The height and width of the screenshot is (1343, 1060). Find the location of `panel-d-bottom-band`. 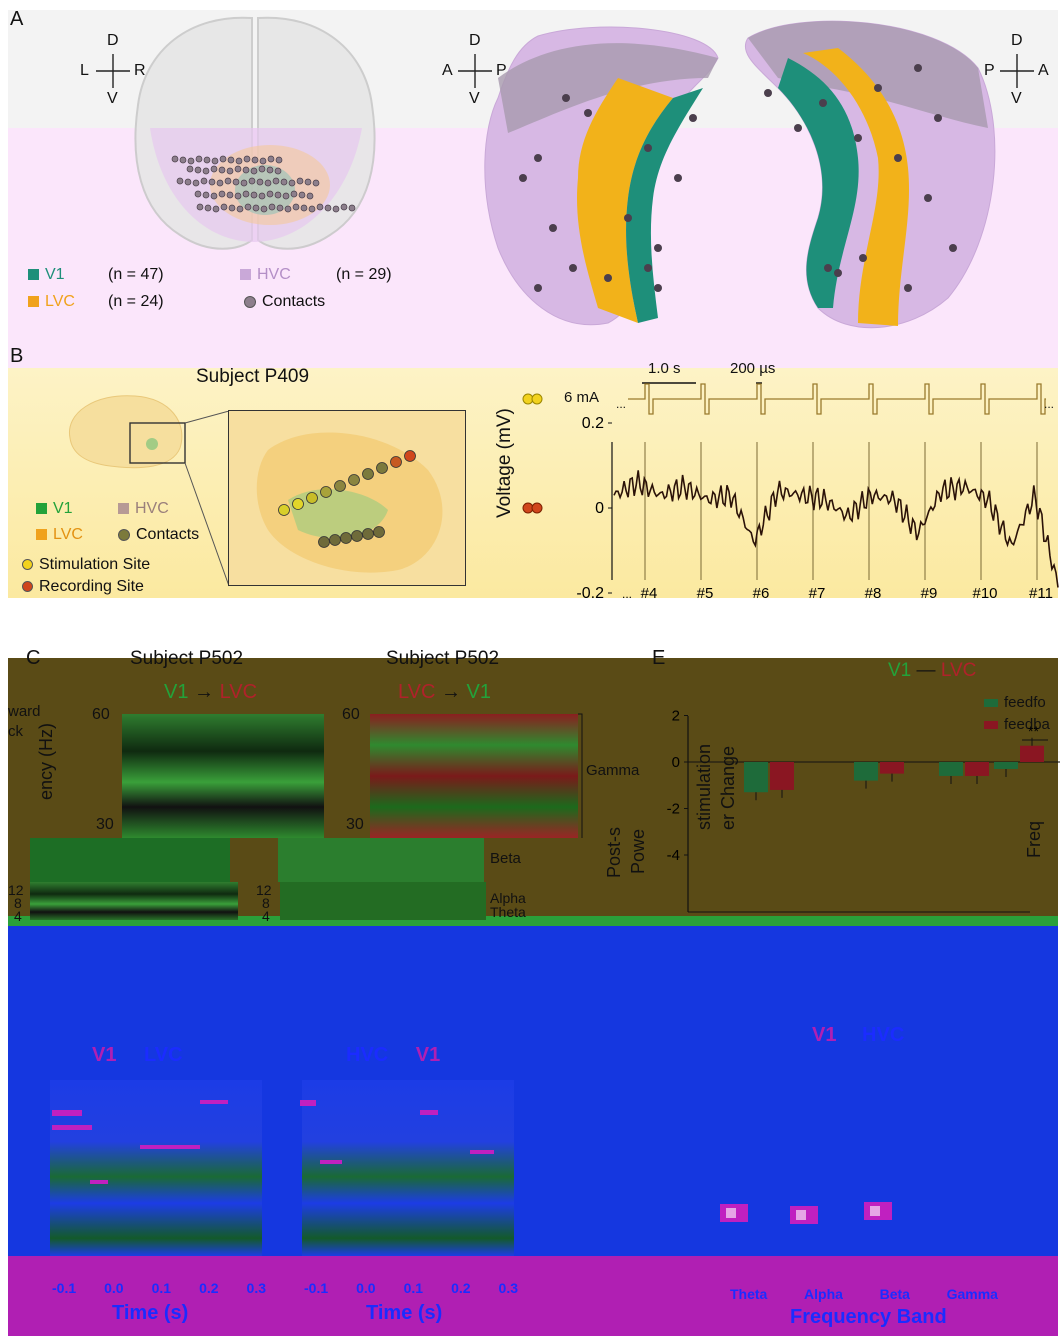

panel-d-bottom-band is located at coordinates (533, 1296).